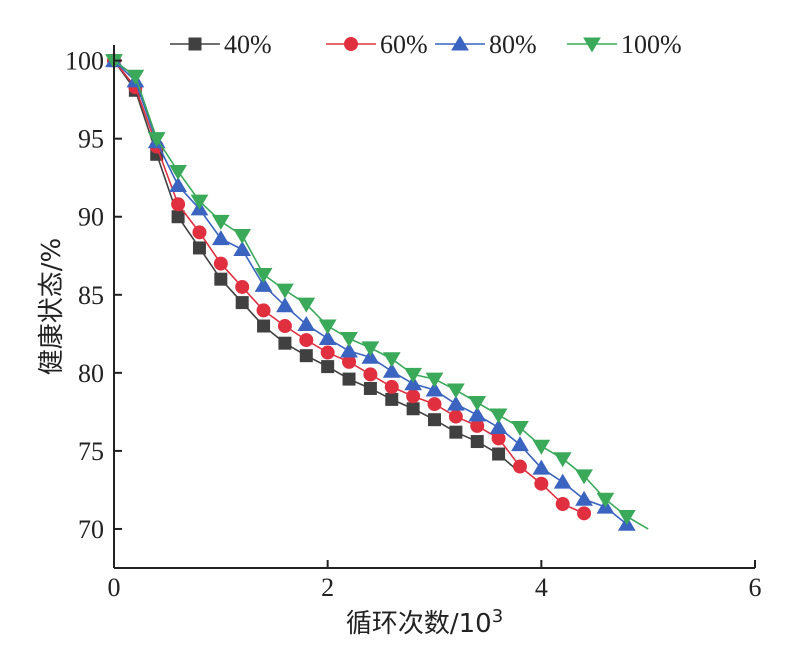  What do you see at coordinates (497, 616) in the screenshot?
I see `x-axis-title-superscript: 3` at bounding box center [497, 616].